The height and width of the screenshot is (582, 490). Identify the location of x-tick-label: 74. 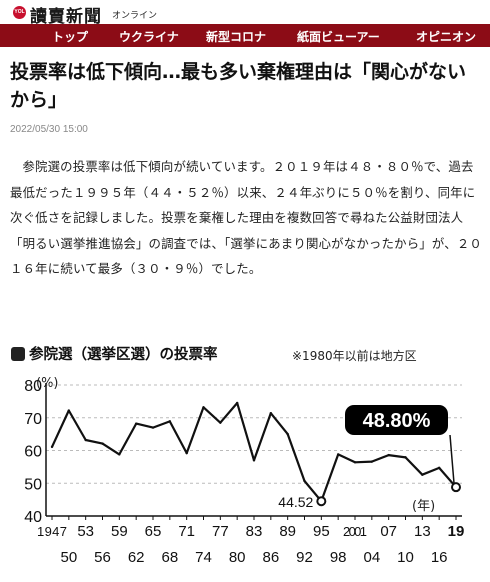
(203, 557).